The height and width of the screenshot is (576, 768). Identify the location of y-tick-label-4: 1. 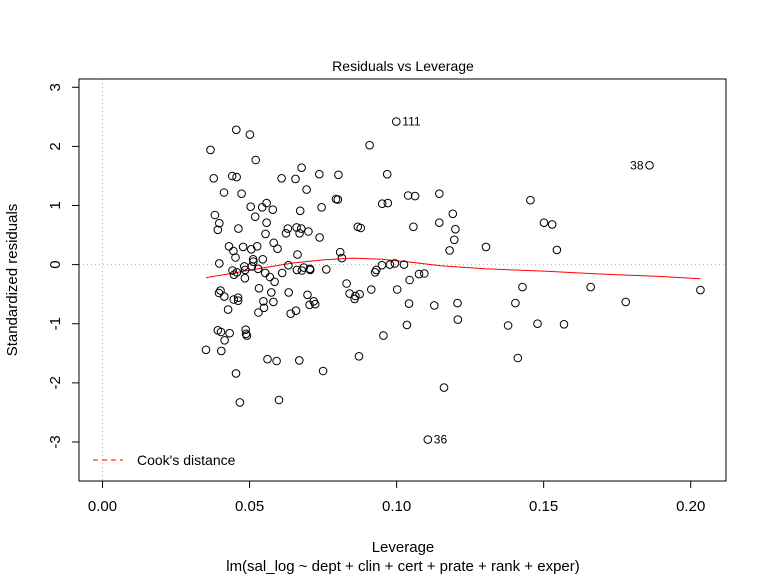
(55, 205).